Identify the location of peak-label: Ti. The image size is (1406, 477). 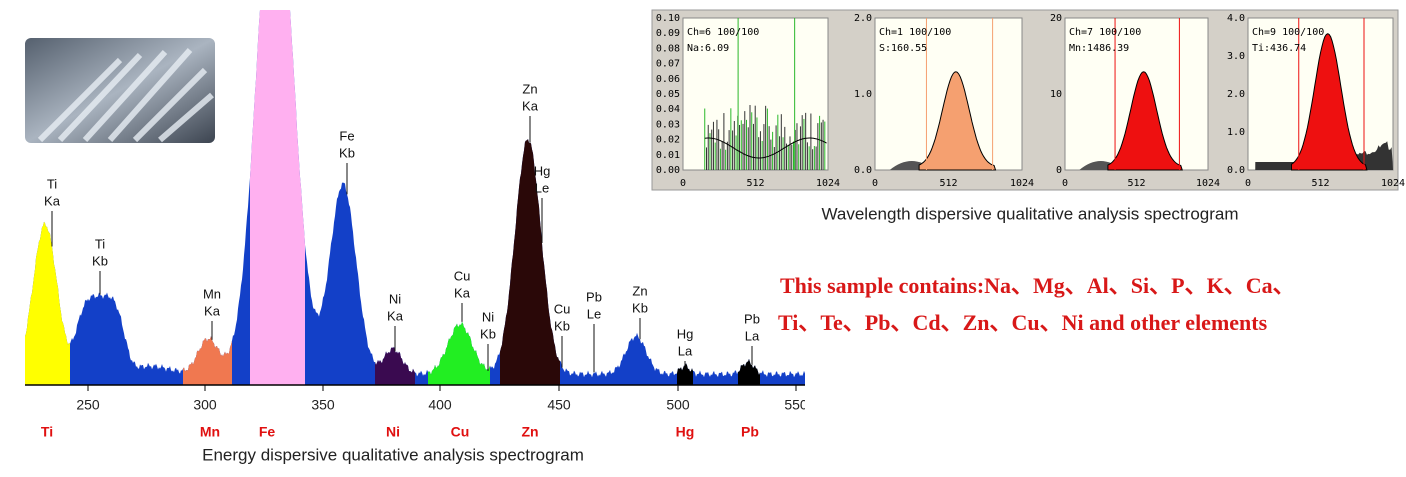
(52, 183).